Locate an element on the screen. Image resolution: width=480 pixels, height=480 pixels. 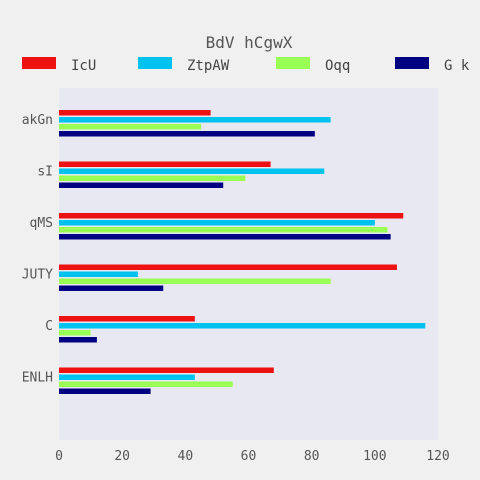
bar-sI-IcU is located at coordinates (165, 164).